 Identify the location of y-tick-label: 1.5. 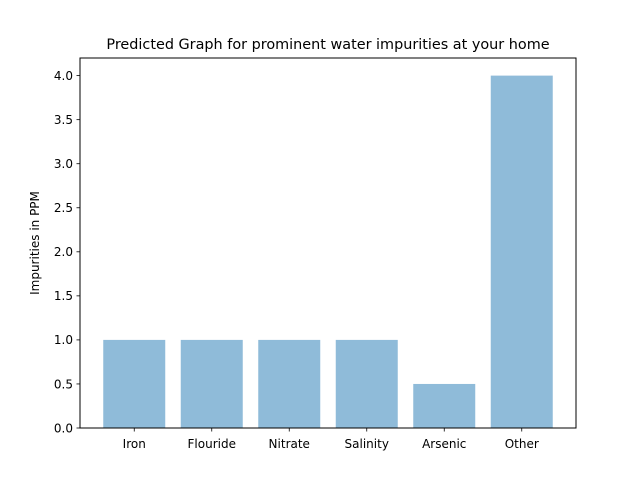
(63, 296).